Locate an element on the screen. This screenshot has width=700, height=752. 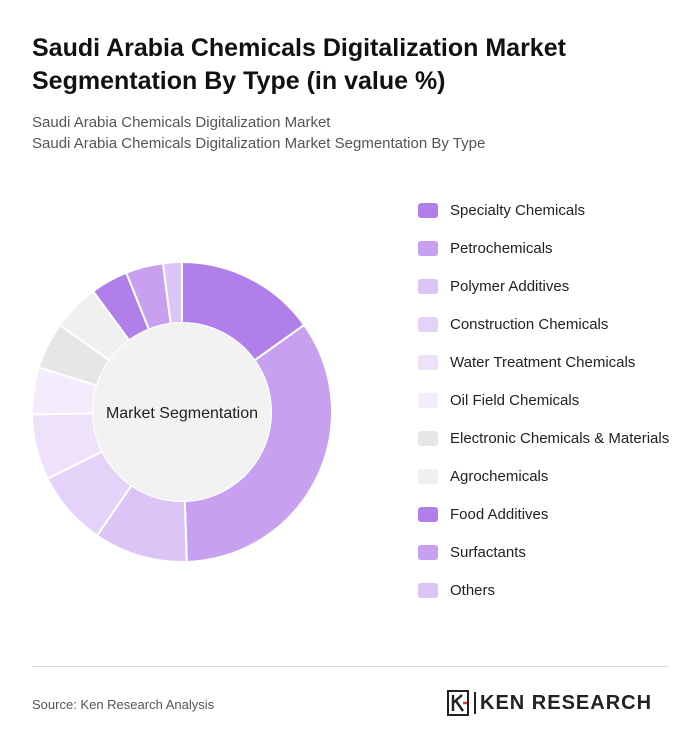
legend-label: Agrochemicals is located at coordinates (499, 476).